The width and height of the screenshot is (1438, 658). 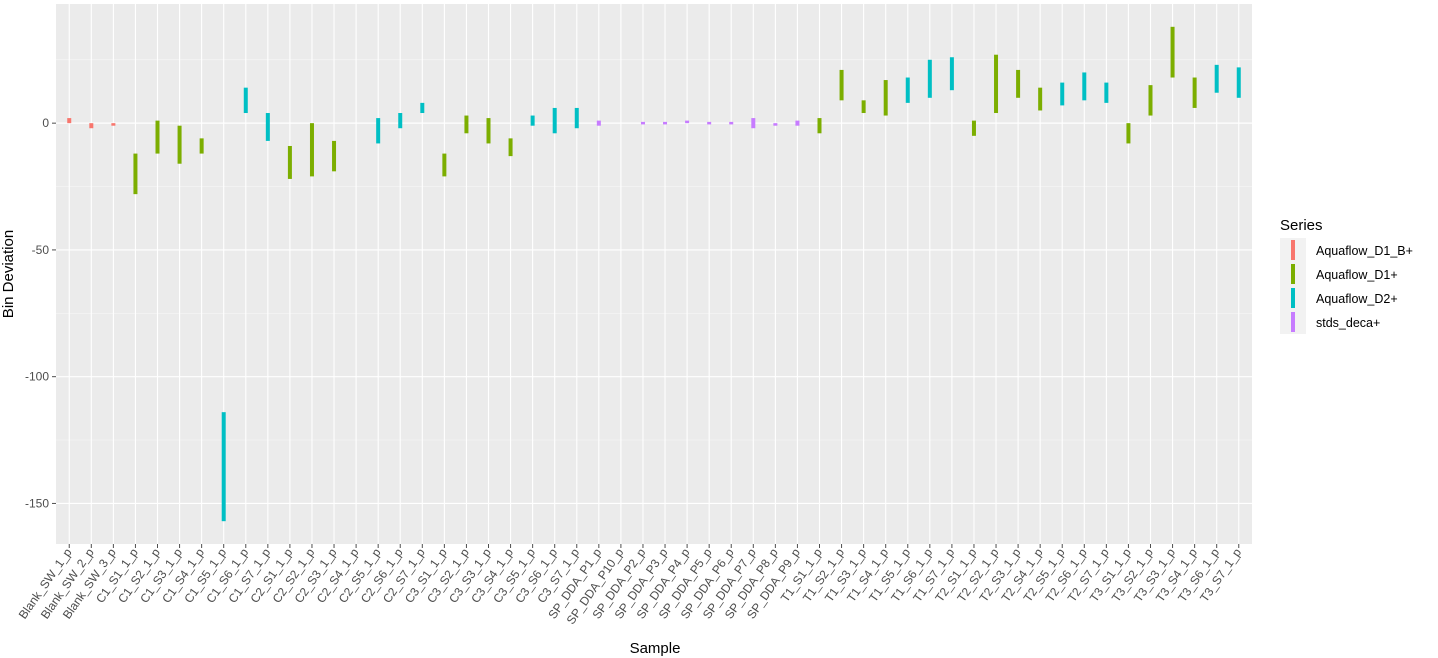 What do you see at coordinates (334, 156) in the screenshot?
I see `bar-c2-s3-1-p` at bounding box center [334, 156].